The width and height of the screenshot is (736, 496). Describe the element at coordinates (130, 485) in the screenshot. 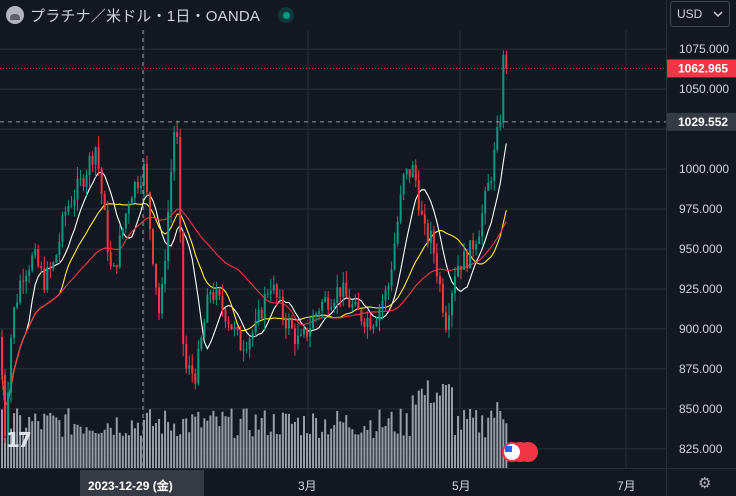

I see `crosshair-date-label: 2023-12-29 (金)` at that location.